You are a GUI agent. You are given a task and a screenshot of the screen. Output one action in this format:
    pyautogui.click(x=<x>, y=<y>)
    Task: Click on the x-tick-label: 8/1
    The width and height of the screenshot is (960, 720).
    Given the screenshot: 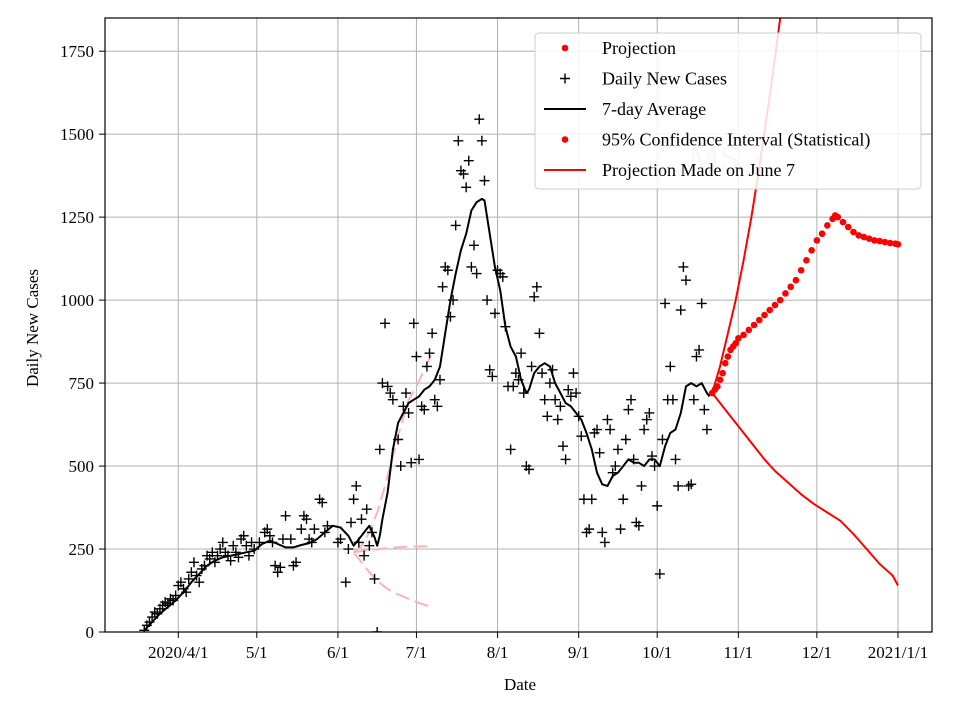 What is the action you would take?
    pyautogui.click(x=498, y=652)
    